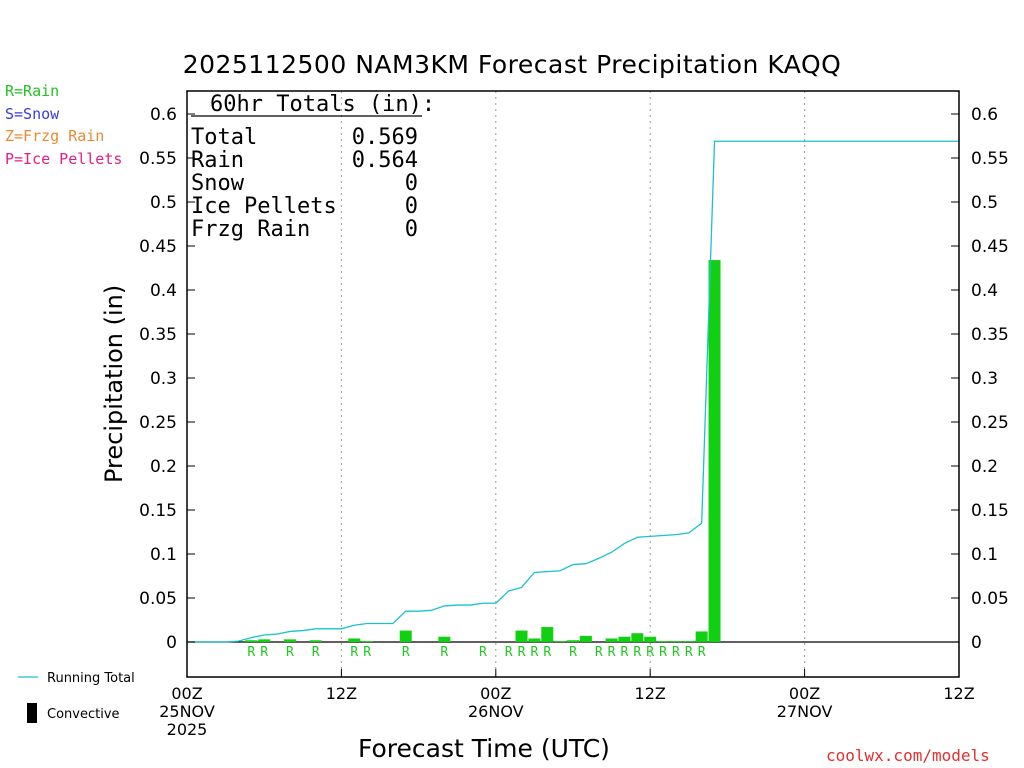  Describe the element at coordinates (158, 247) in the screenshot. I see `y-tick-label: 0.45` at that location.